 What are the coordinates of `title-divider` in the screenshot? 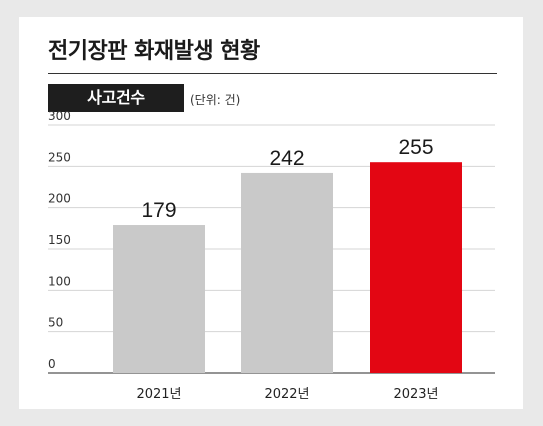 It's located at (272, 73).